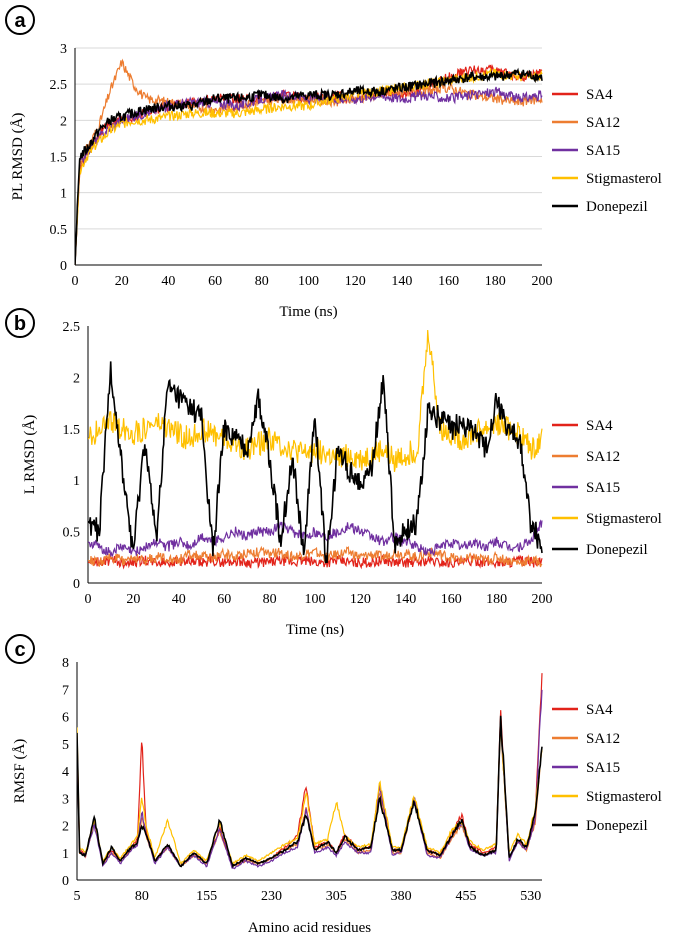 Image resolution: width=685 pixels, height=939 pixels. I want to click on panel-a-badge, so click(20, 20).